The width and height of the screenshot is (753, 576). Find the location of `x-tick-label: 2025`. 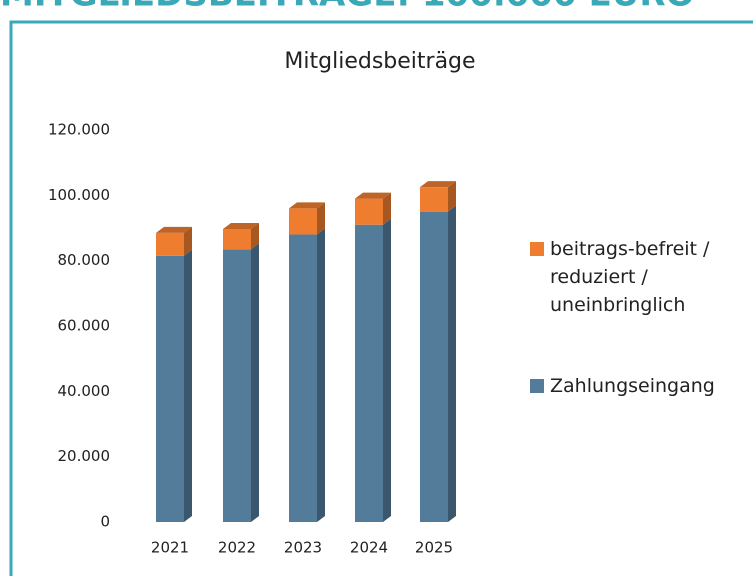

x-tick-label: 2025 is located at coordinates (434, 548).